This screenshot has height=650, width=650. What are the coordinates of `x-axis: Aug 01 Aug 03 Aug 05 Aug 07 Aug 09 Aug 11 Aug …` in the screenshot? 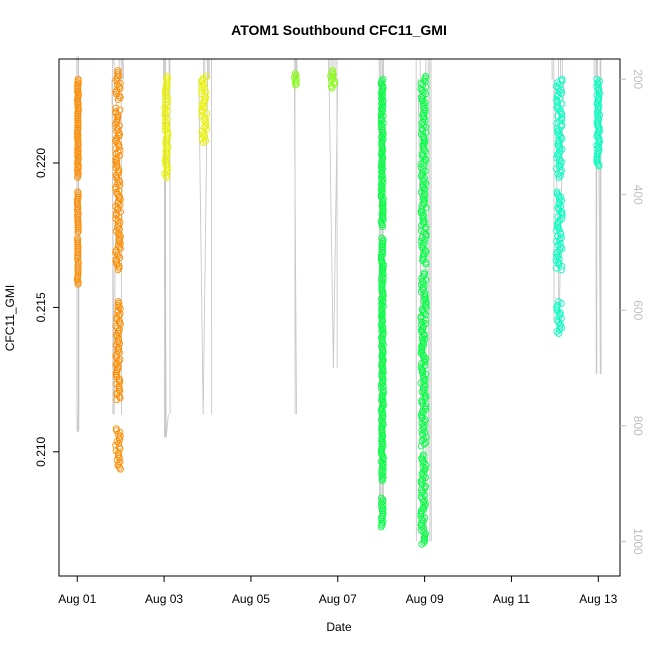 It's located at (338, 591).